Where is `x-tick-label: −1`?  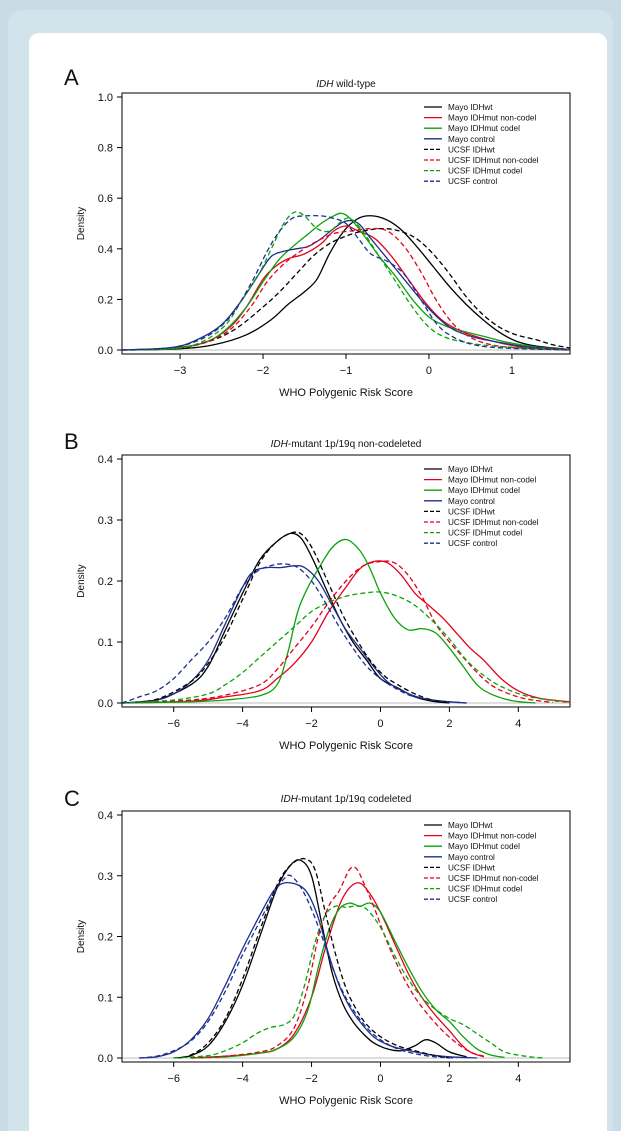
x-tick-label: −1 is located at coordinates (346, 371).